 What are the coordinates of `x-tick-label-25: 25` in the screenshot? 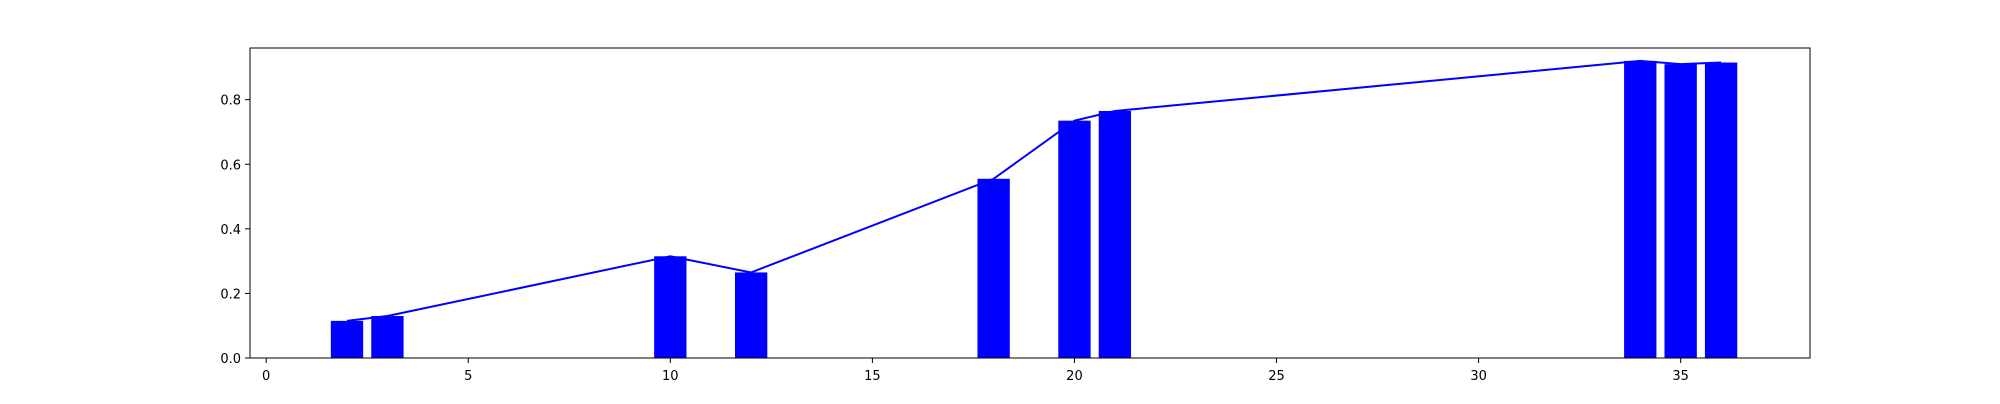 It's located at (1276, 376).